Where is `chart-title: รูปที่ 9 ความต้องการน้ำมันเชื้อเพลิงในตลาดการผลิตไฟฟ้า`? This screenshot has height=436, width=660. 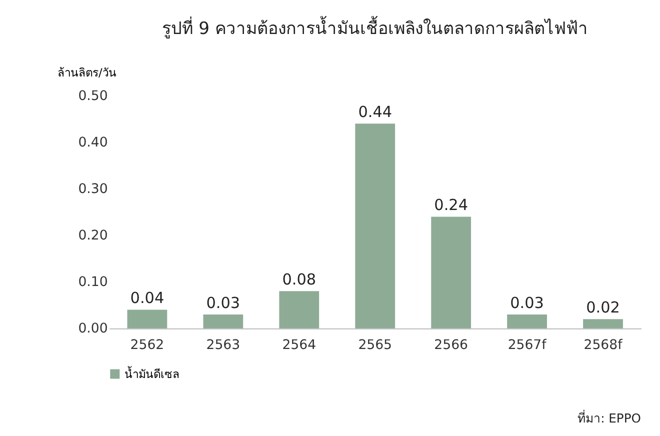
chart-title: รูปที่ 9 ความต้องการน้ำมันเชื้อเพลิงในตลาดการผลิตไฟฟ้า is located at coordinates (375, 28).